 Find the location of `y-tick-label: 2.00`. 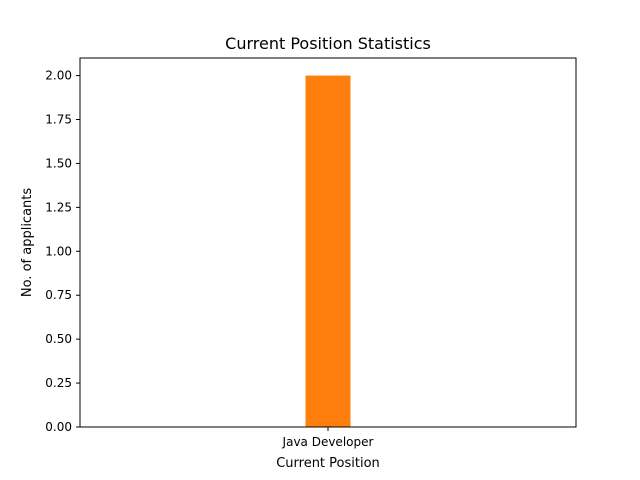

y-tick-label: 2.00 is located at coordinates (58, 76).